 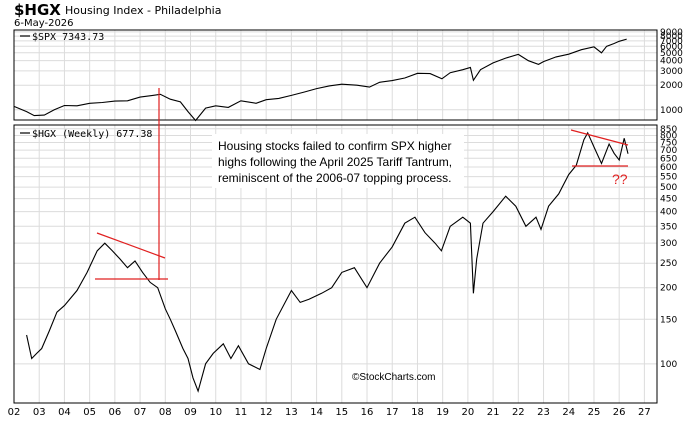 I want to click on x-tick-label: 17, so click(x=392, y=412).